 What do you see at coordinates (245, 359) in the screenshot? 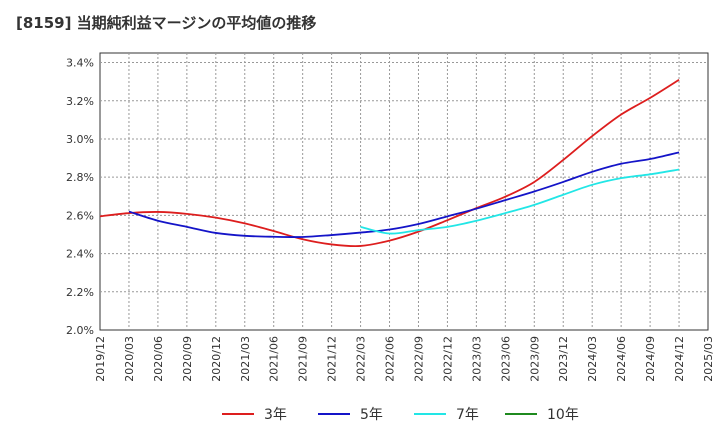
I see `x-tick-label: 2021/03` at bounding box center [245, 359].